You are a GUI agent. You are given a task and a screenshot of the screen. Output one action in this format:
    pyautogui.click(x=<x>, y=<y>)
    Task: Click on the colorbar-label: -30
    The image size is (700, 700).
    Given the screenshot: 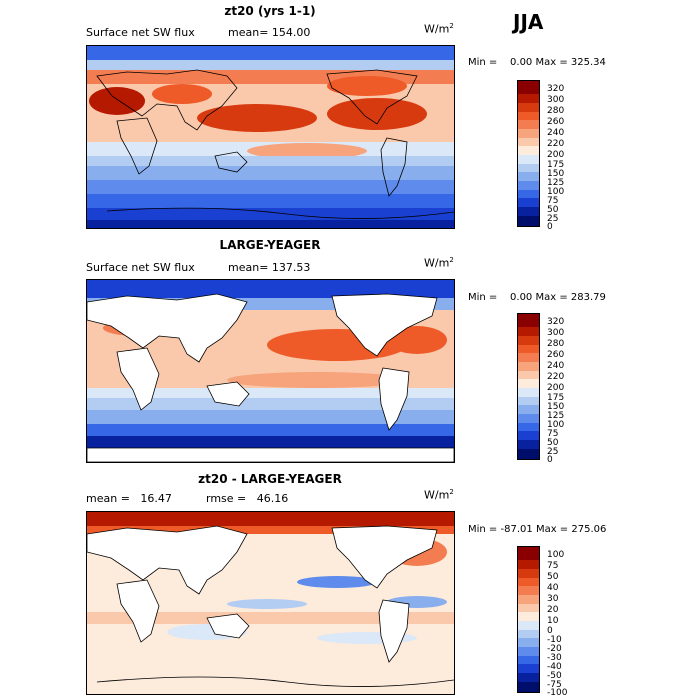 What is the action you would take?
    pyautogui.click(x=554, y=658)
    